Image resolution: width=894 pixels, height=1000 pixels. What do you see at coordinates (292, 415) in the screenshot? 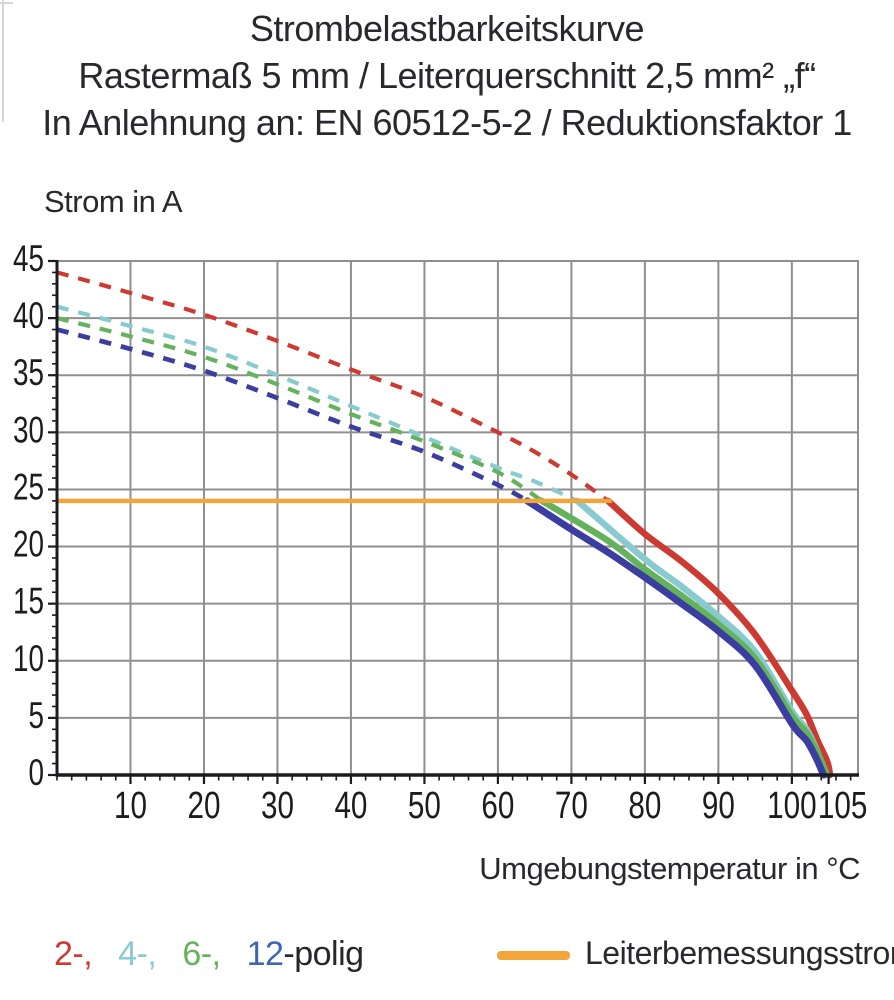
I see `series-dashed-12-polig` at bounding box center [292, 415].